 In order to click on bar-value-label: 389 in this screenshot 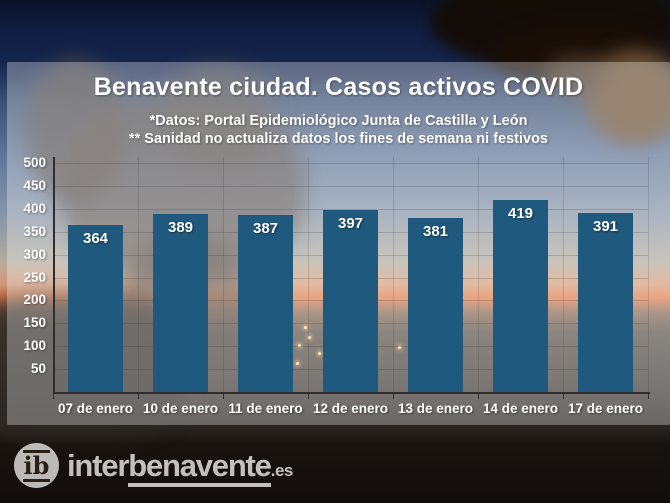, I will do `click(180, 227)`.